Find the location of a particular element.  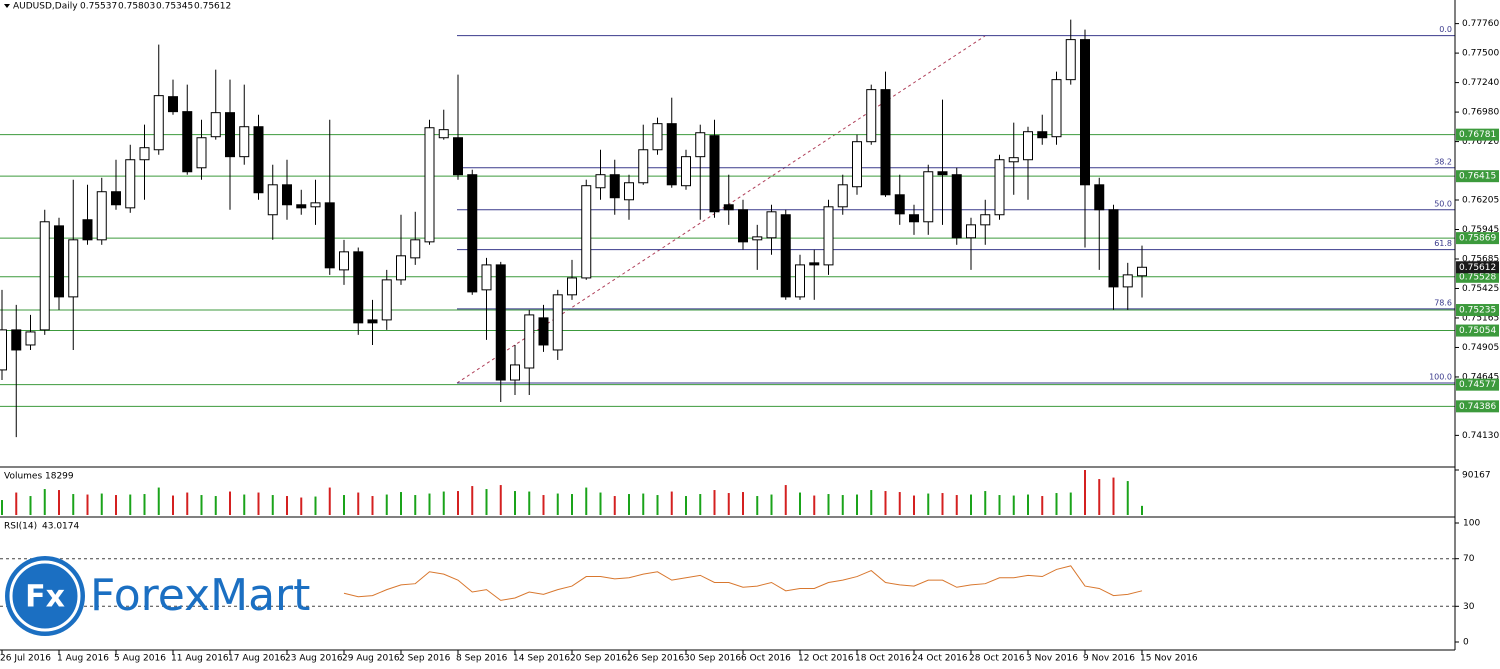

x-tick-label: 29 Aug 2016 is located at coordinates (371, 659).